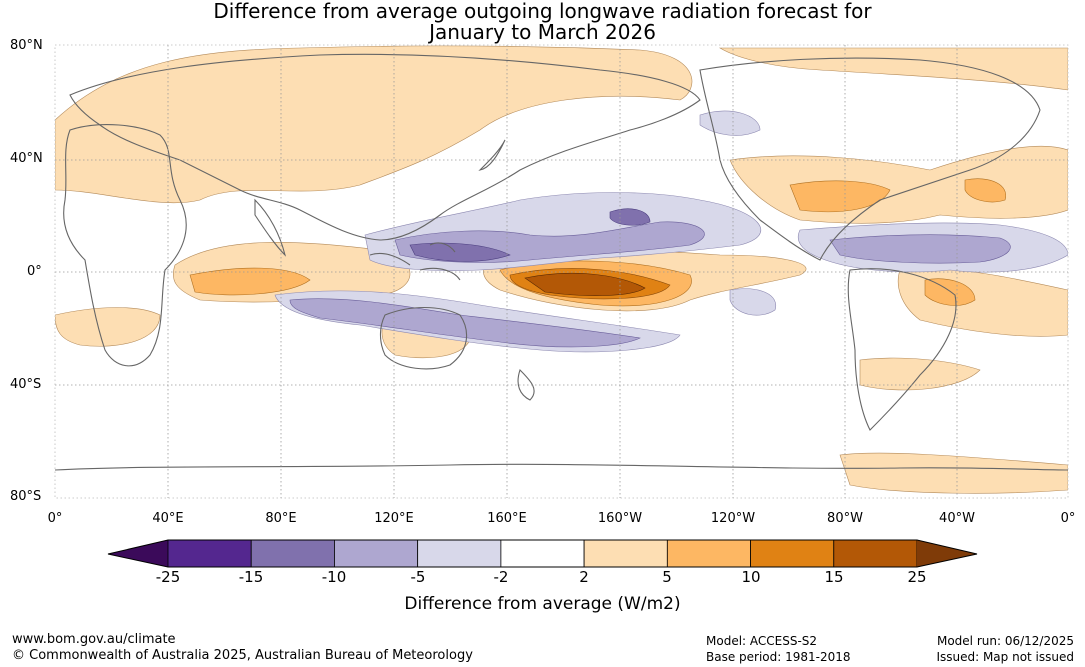 Image resolution: width=1085 pixels, height=667 pixels. I want to click on lon-label-120w: 120°W, so click(733, 518).